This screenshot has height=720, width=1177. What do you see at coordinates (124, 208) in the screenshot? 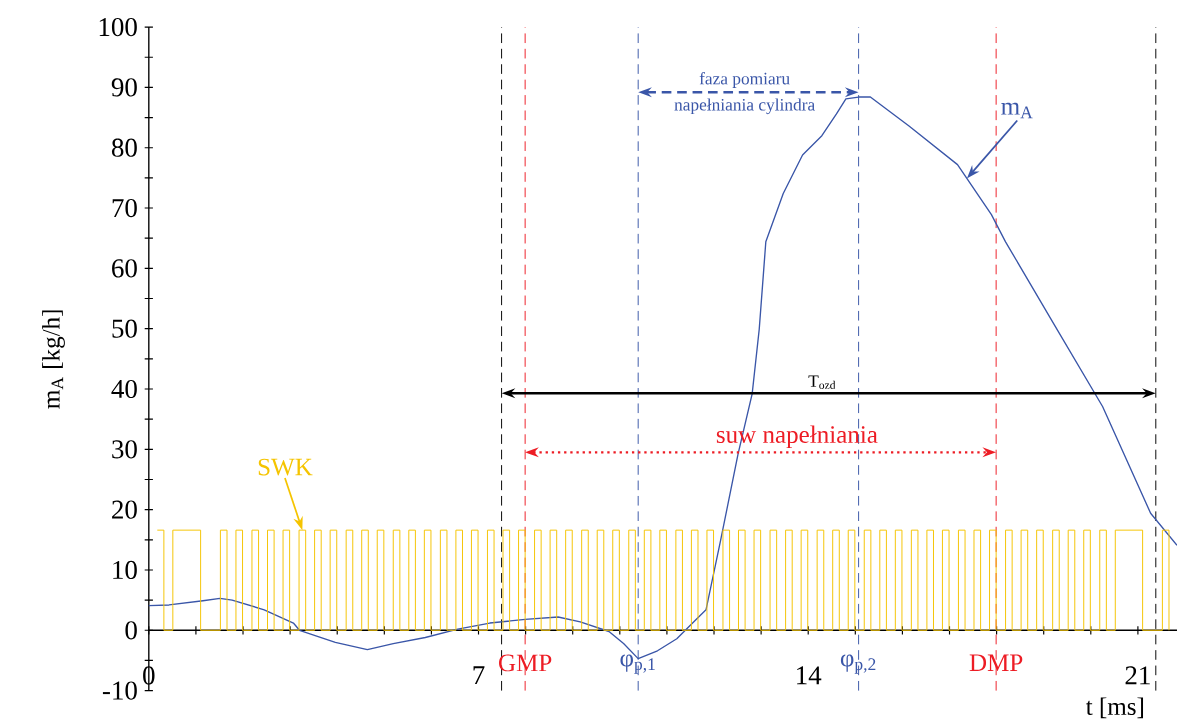
I see `y-tick-label: 70` at bounding box center [124, 208].